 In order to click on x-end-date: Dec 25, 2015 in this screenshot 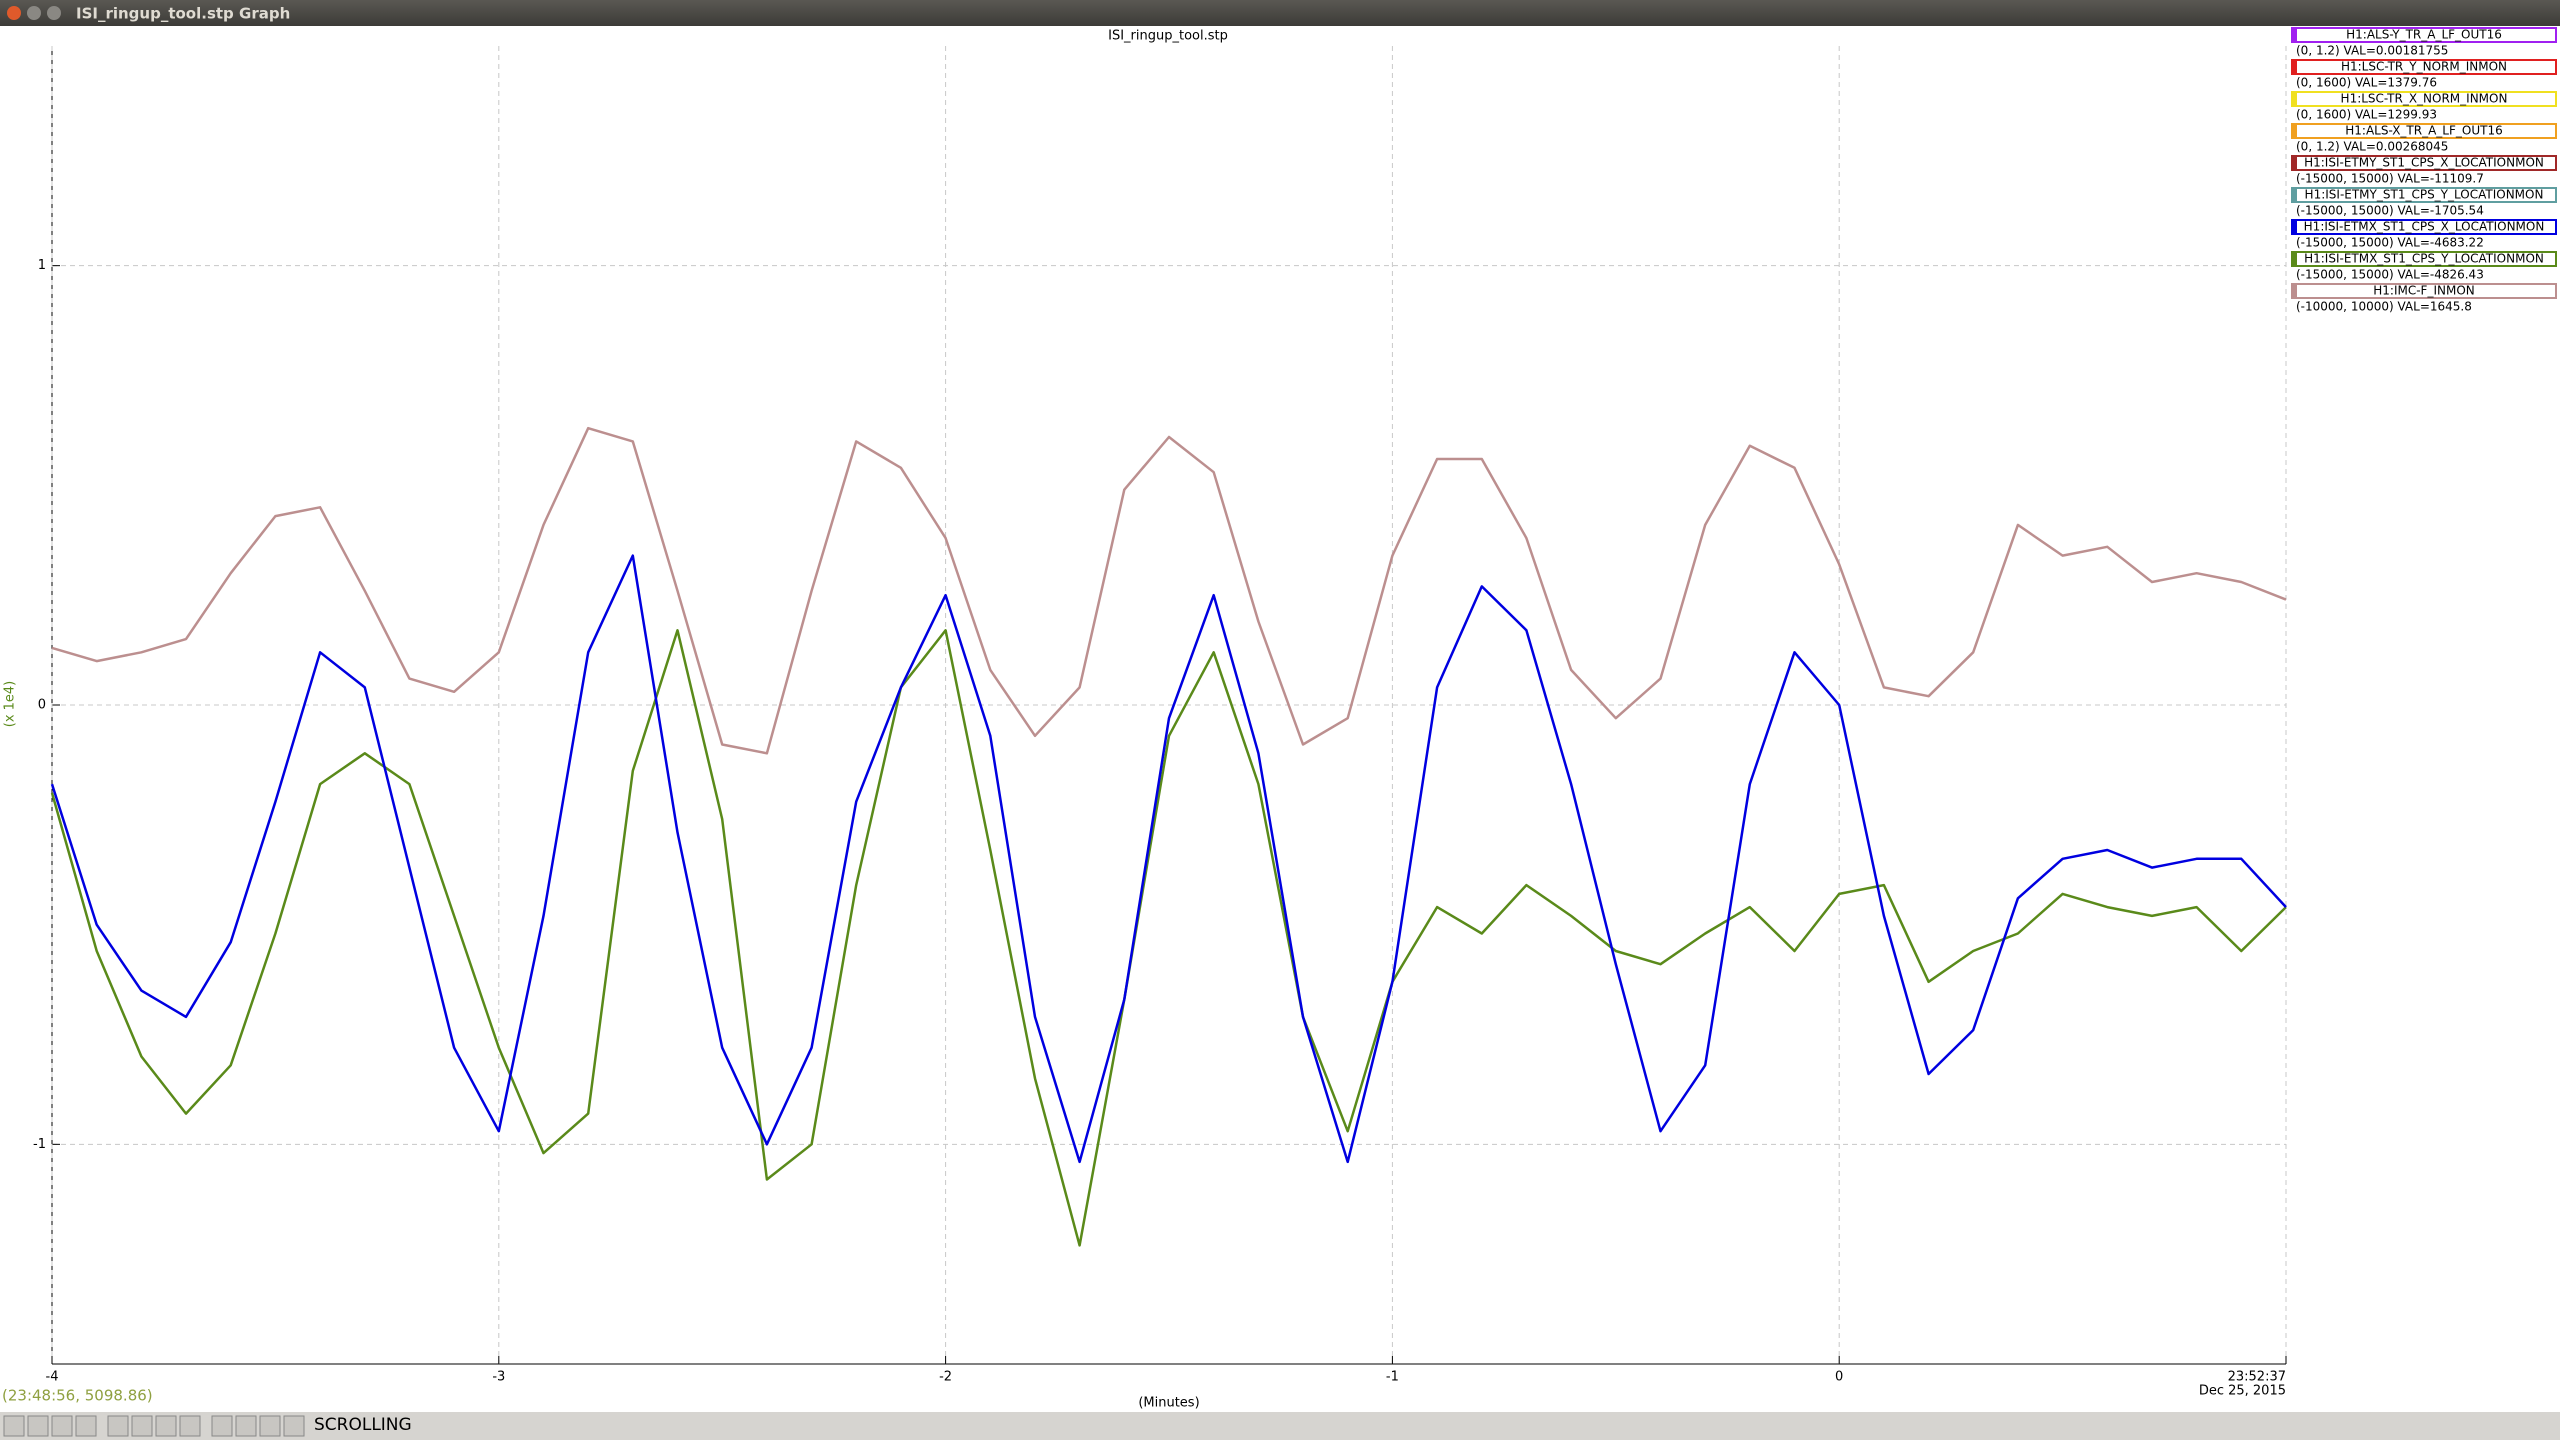, I will do `click(2242, 1391)`.